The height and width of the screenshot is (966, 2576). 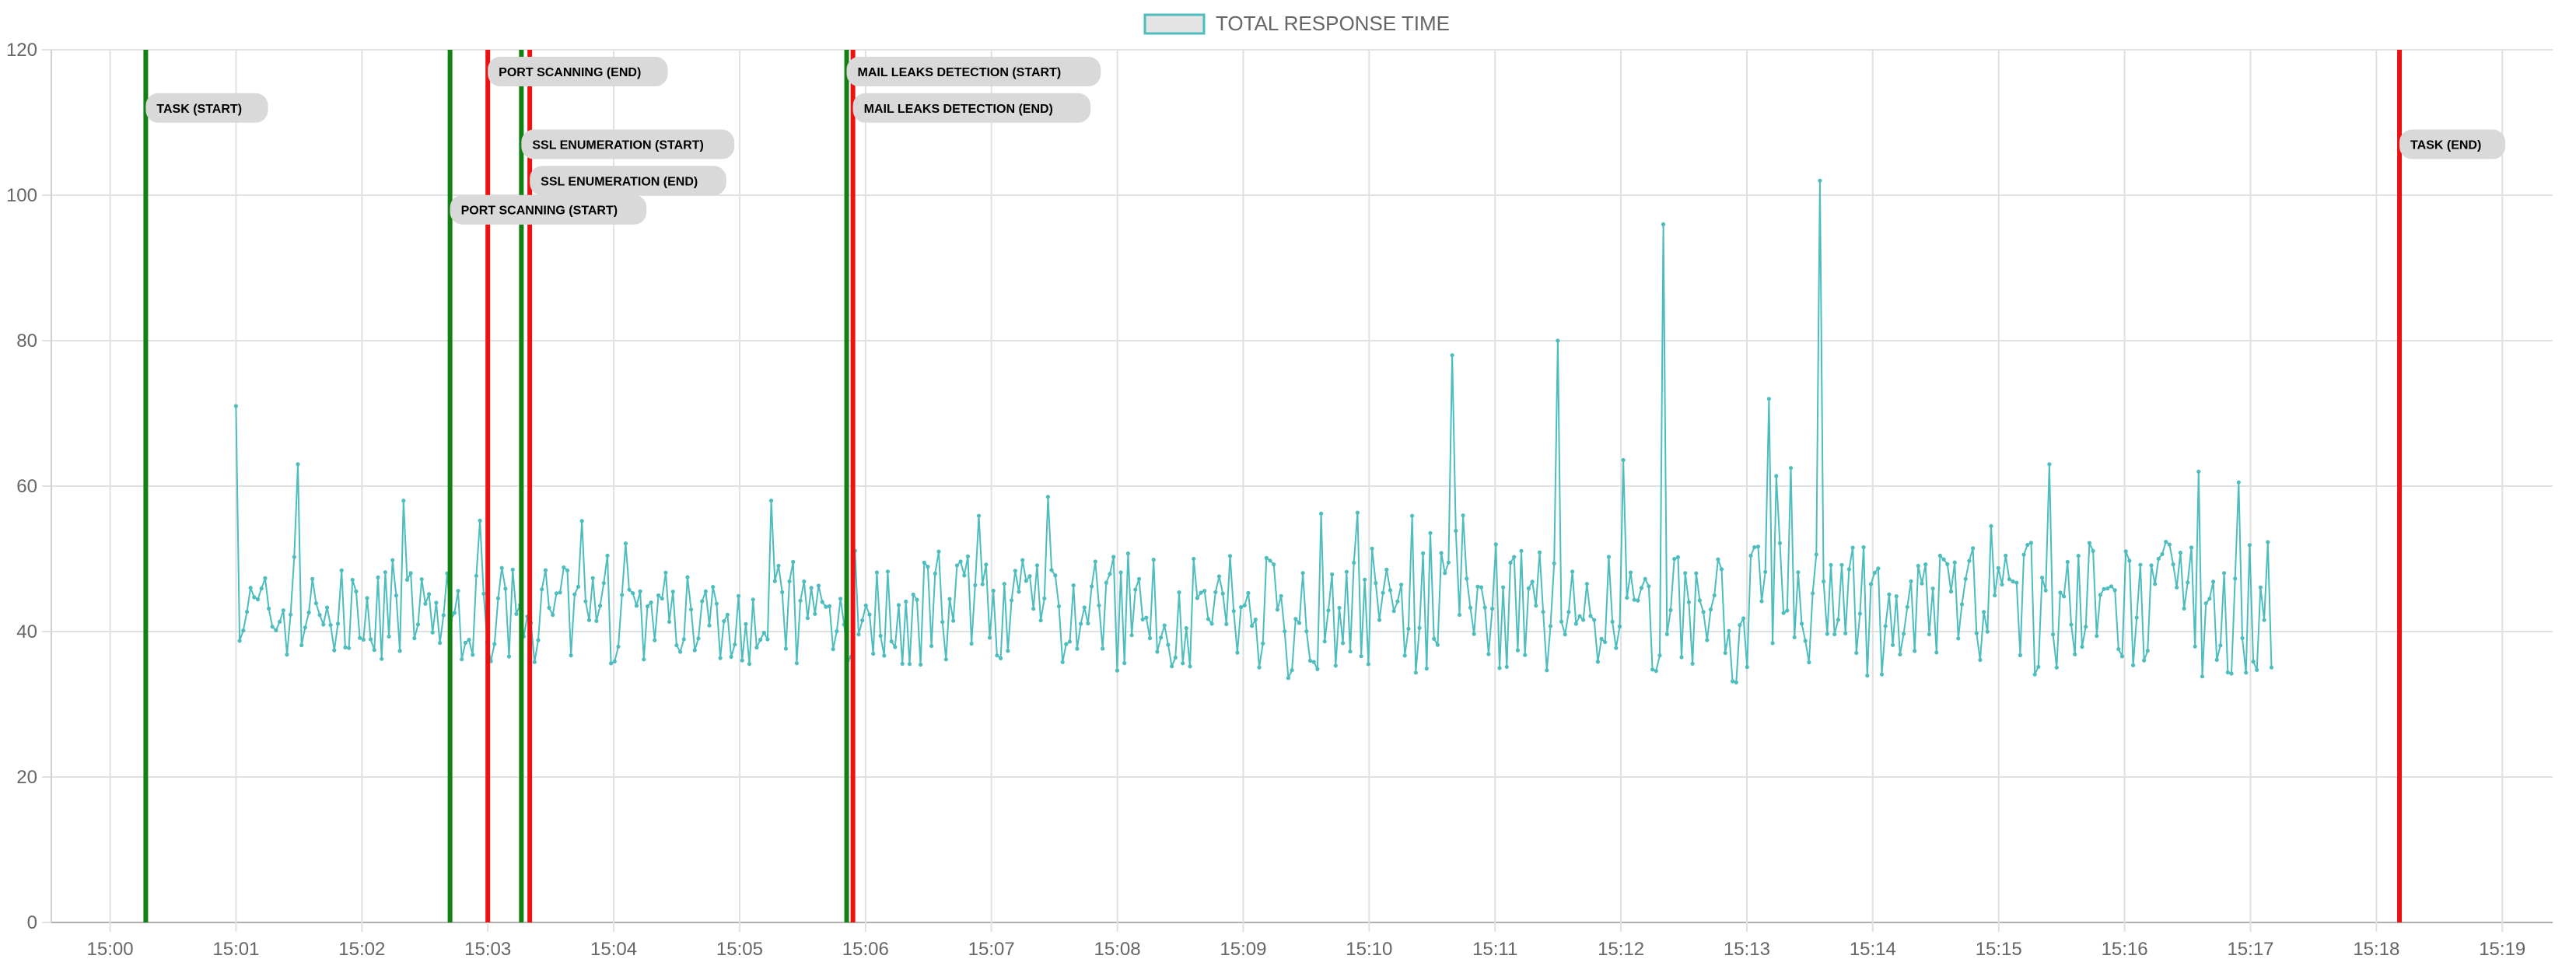 What do you see at coordinates (488, 950) in the screenshot?
I see `x-tick-label: 15:03` at bounding box center [488, 950].